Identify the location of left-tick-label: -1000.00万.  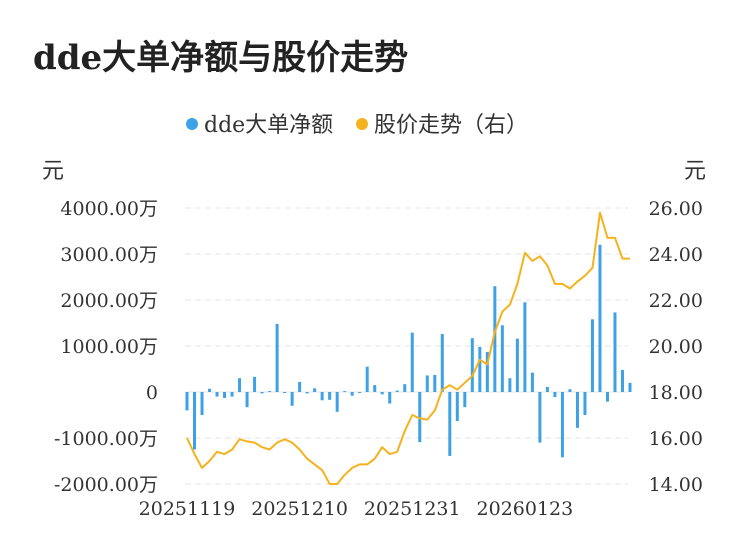
(106, 439).